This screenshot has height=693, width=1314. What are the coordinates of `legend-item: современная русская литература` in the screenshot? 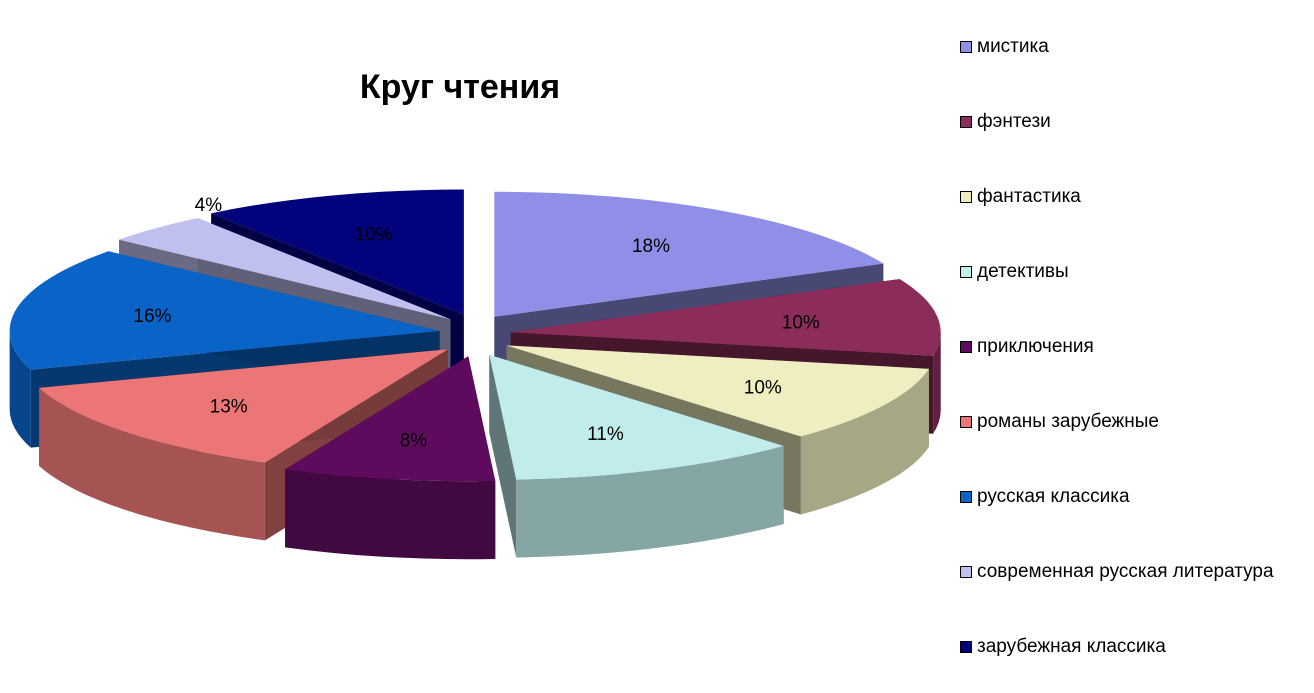 It's located at (1117, 572).